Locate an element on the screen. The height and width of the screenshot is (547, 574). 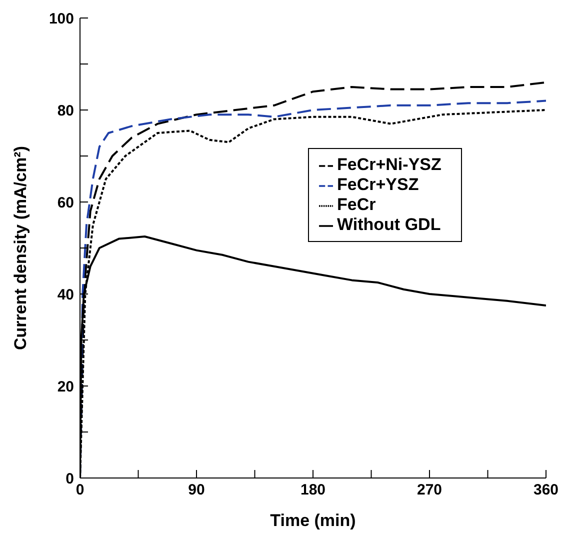
x-tick-label: 270 is located at coordinates (429, 490).